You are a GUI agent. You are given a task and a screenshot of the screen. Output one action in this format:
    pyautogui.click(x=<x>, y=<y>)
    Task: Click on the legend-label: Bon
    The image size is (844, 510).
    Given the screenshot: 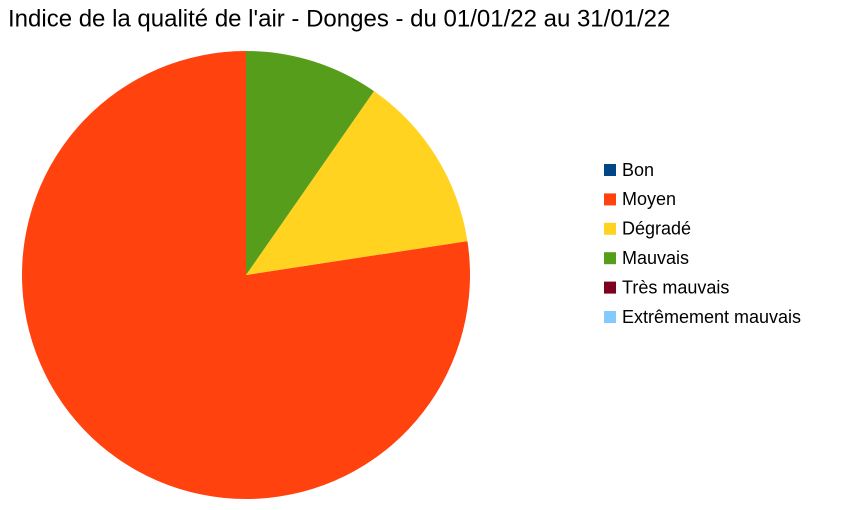 What is the action you would take?
    pyautogui.click(x=638, y=170)
    